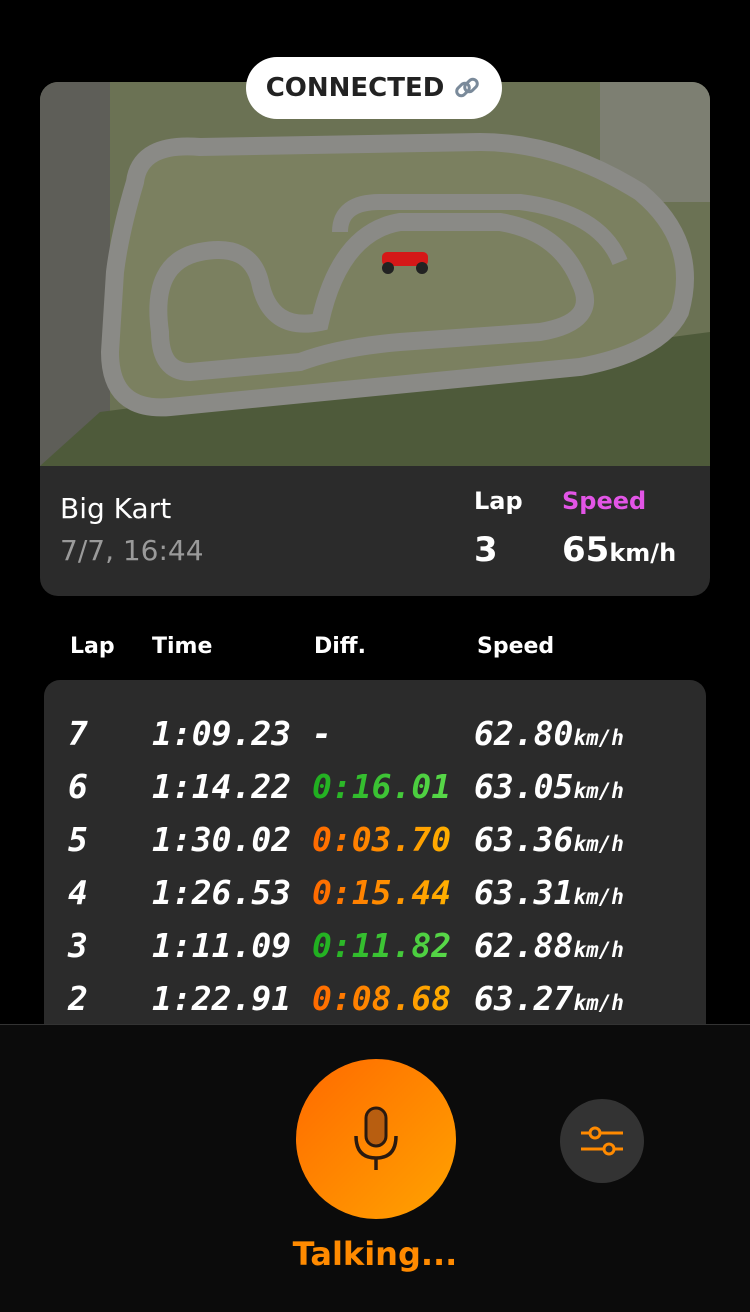  What do you see at coordinates (524, 945) in the screenshot?
I see `lap-speed-value: 62.88` at bounding box center [524, 945].